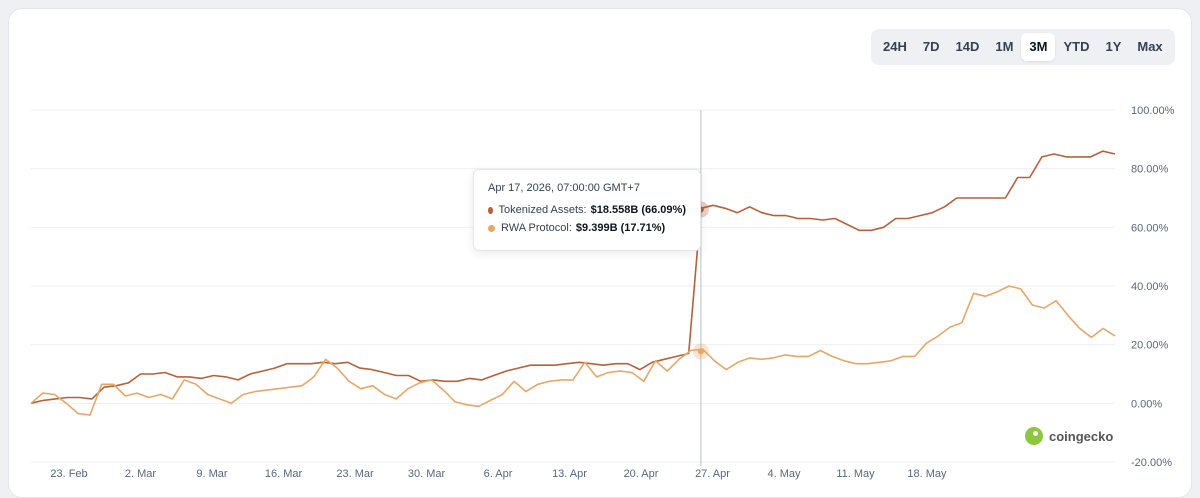 The width and height of the screenshot is (1200, 498). What do you see at coordinates (564, 188) in the screenshot?
I see `tooltip-date: Apr 17, 2026, 07:00:00 GMT+7` at bounding box center [564, 188].